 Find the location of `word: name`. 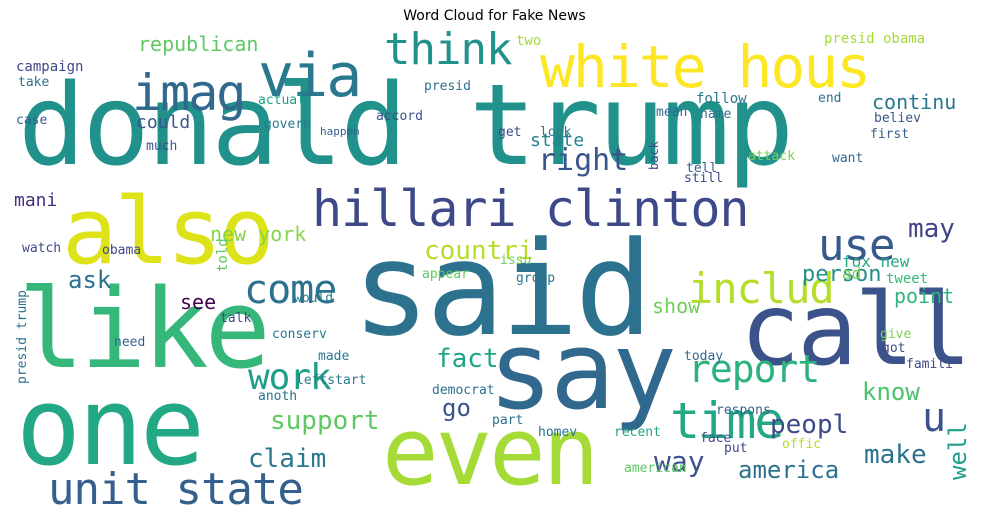

word: name is located at coordinates (716, 114).